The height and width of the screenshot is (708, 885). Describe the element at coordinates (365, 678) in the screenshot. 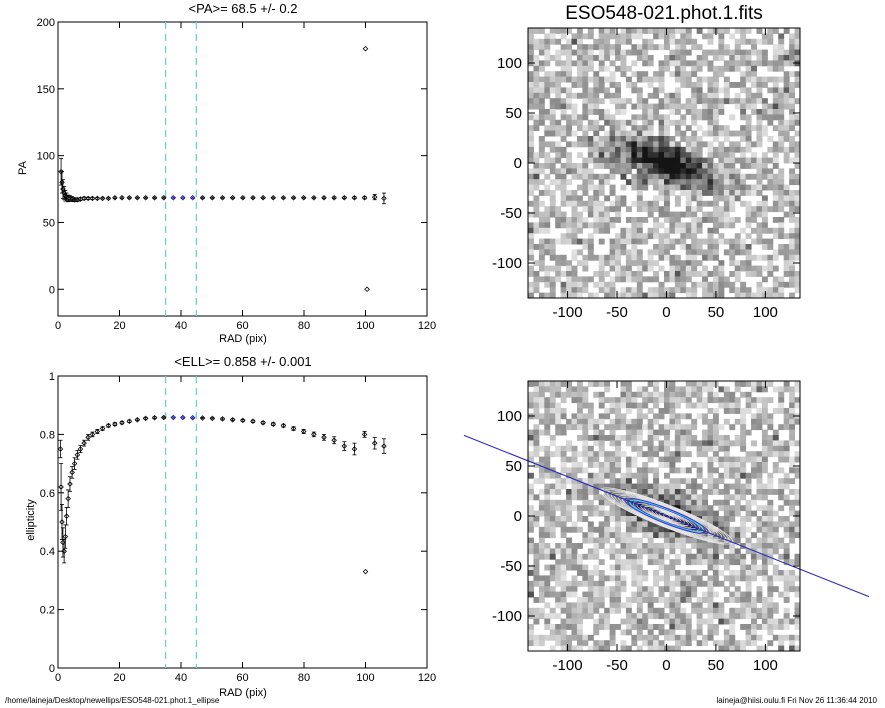

I see `ell-xtick-label: 100` at that location.